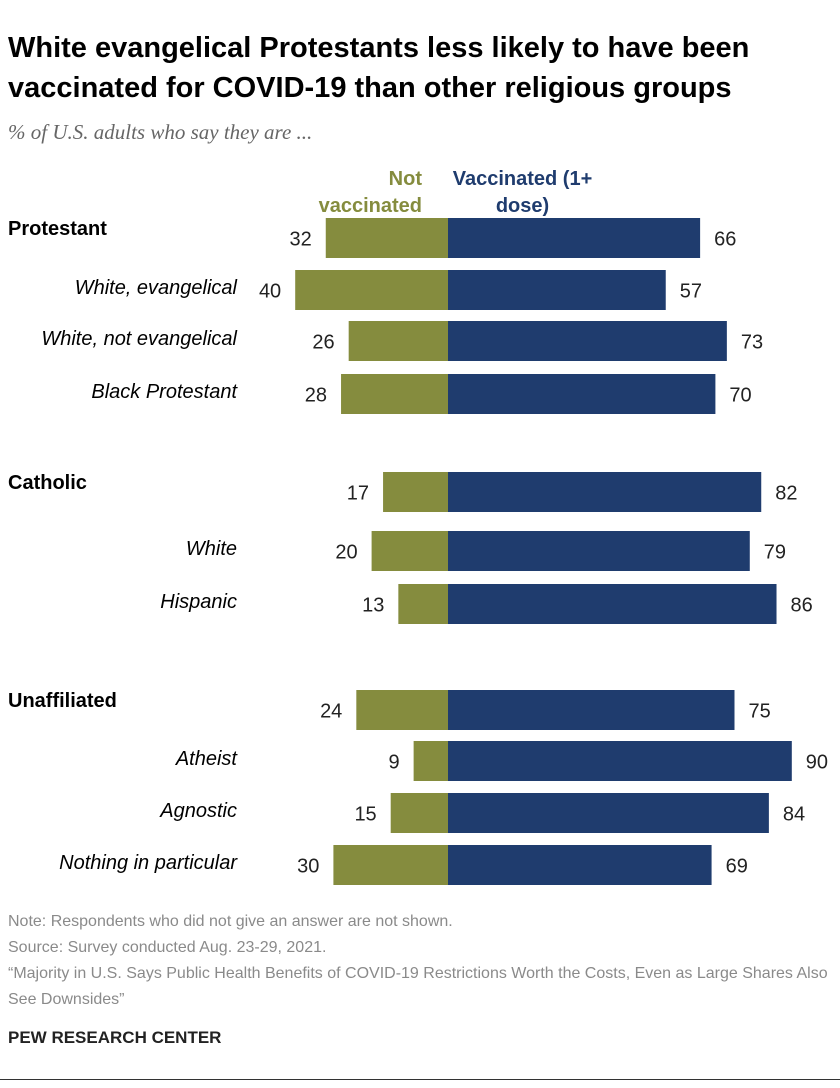  What do you see at coordinates (691, 291) in the screenshot?
I see `value-label: 57` at bounding box center [691, 291].